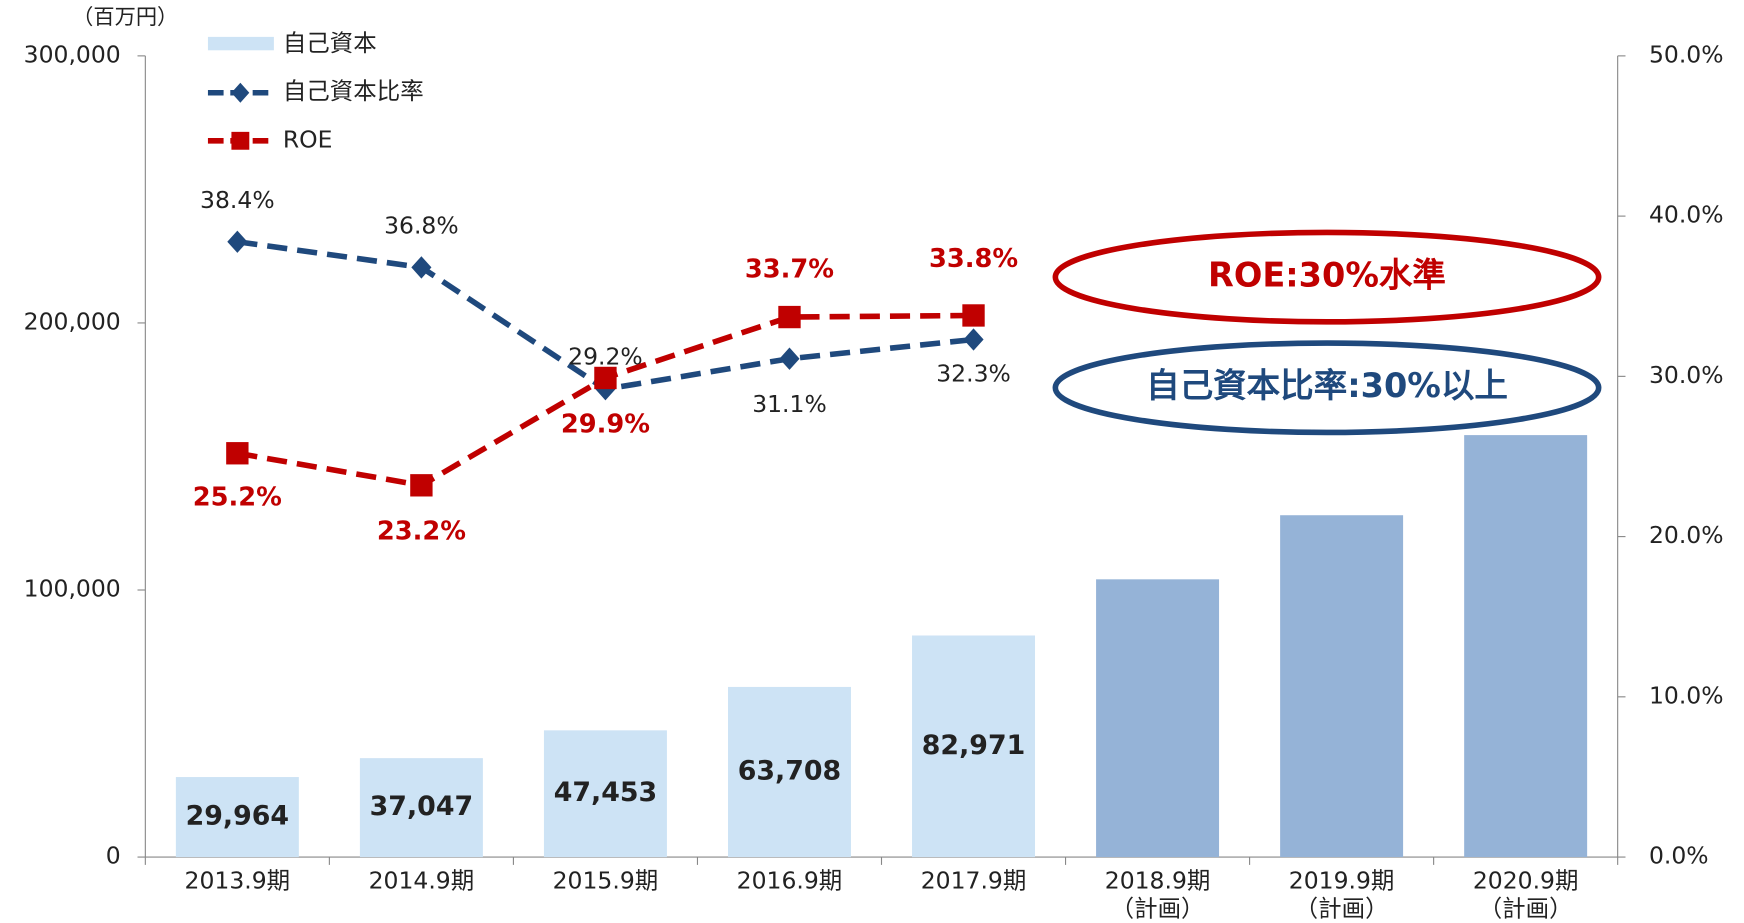 The height and width of the screenshot is (923, 1744). I want to click on x-tick-label: 2017.9期, so click(974, 880).